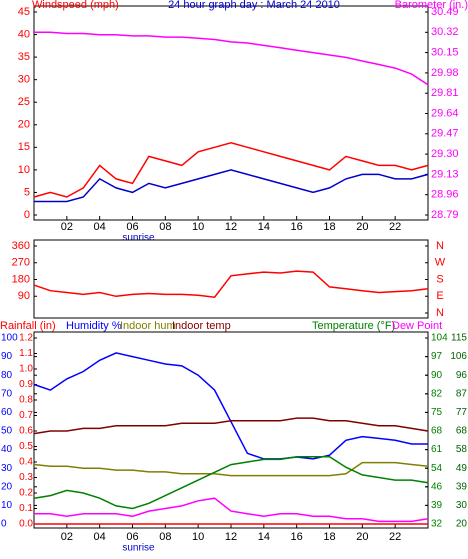 The height and width of the screenshot is (559, 468). Describe the element at coordinates (24, 102) in the screenshot. I see `y-tick-label: 25` at that location.